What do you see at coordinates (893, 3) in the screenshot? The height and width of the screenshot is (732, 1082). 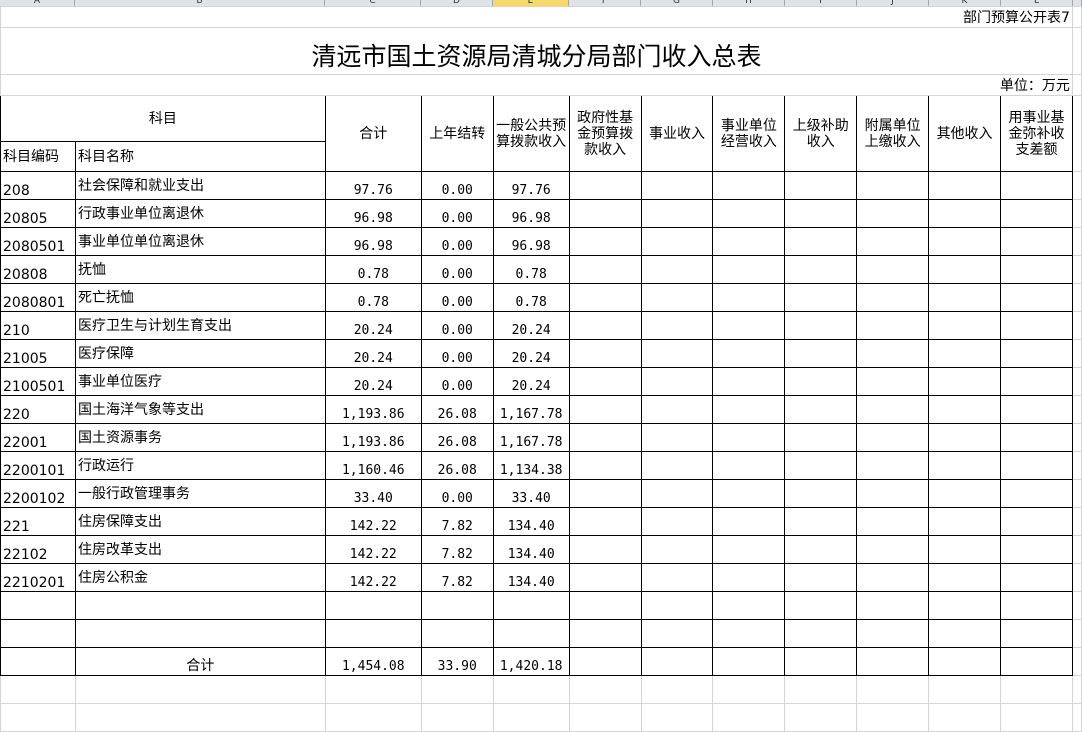 I see `column-header-J: J` at bounding box center [893, 3].